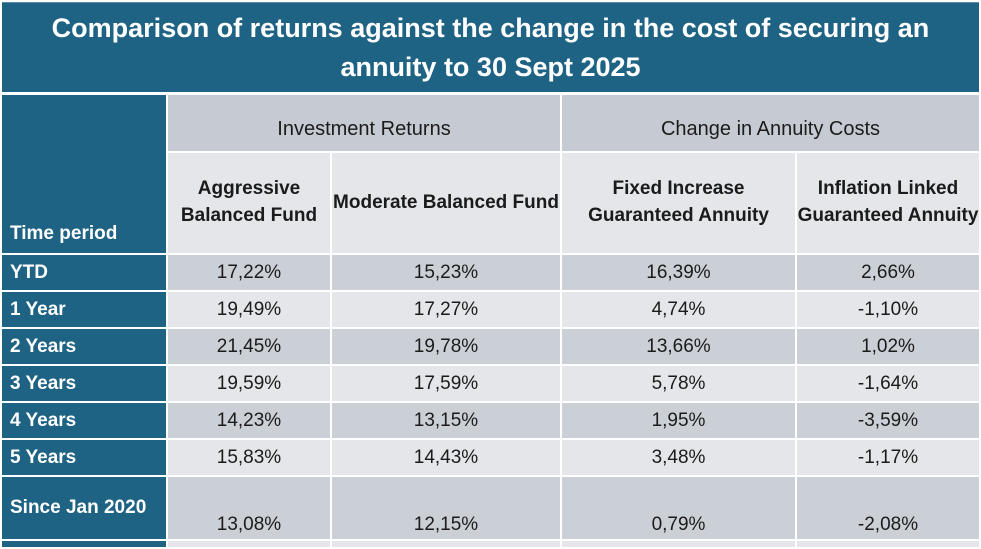 This screenshot has height=549, width=981. I want to click on time-period-label: Time period, so click(64, 233).